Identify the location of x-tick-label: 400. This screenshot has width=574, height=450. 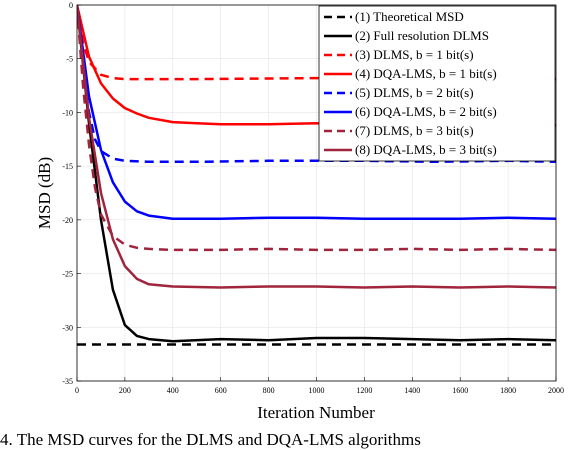
(173, 390).